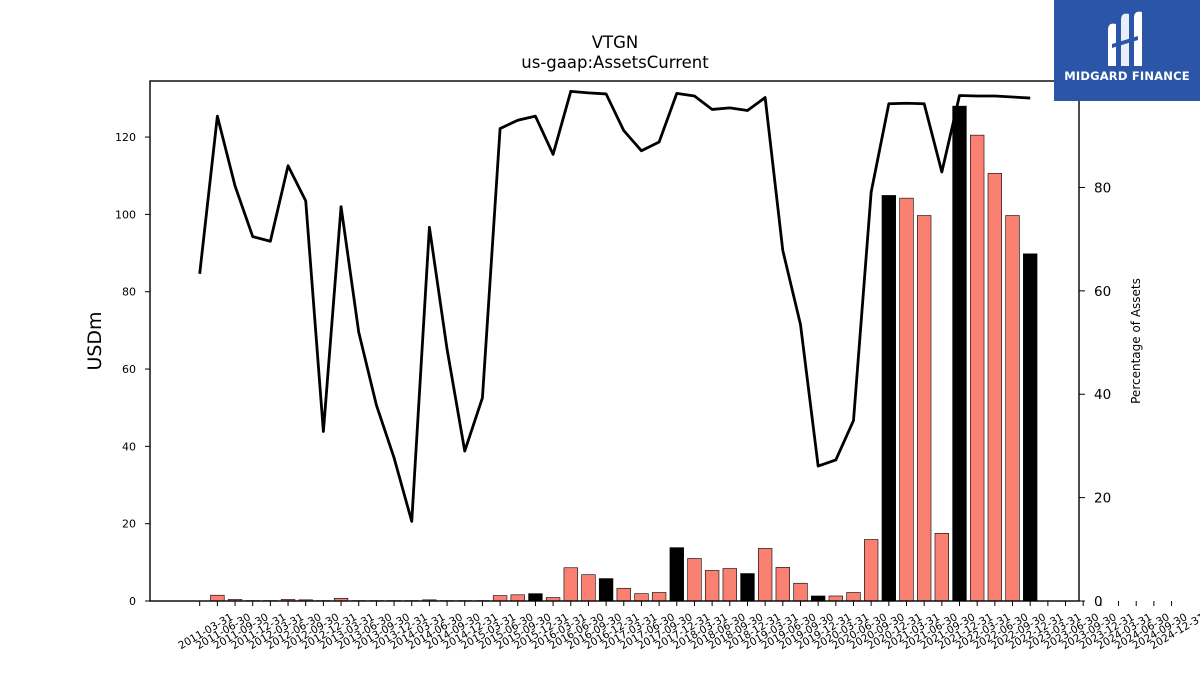 This screenshot has width=1200, height=675. Describe the element at coordinates (129, 369) in the screenshot. I see `y-tick-label: 60` at that location.